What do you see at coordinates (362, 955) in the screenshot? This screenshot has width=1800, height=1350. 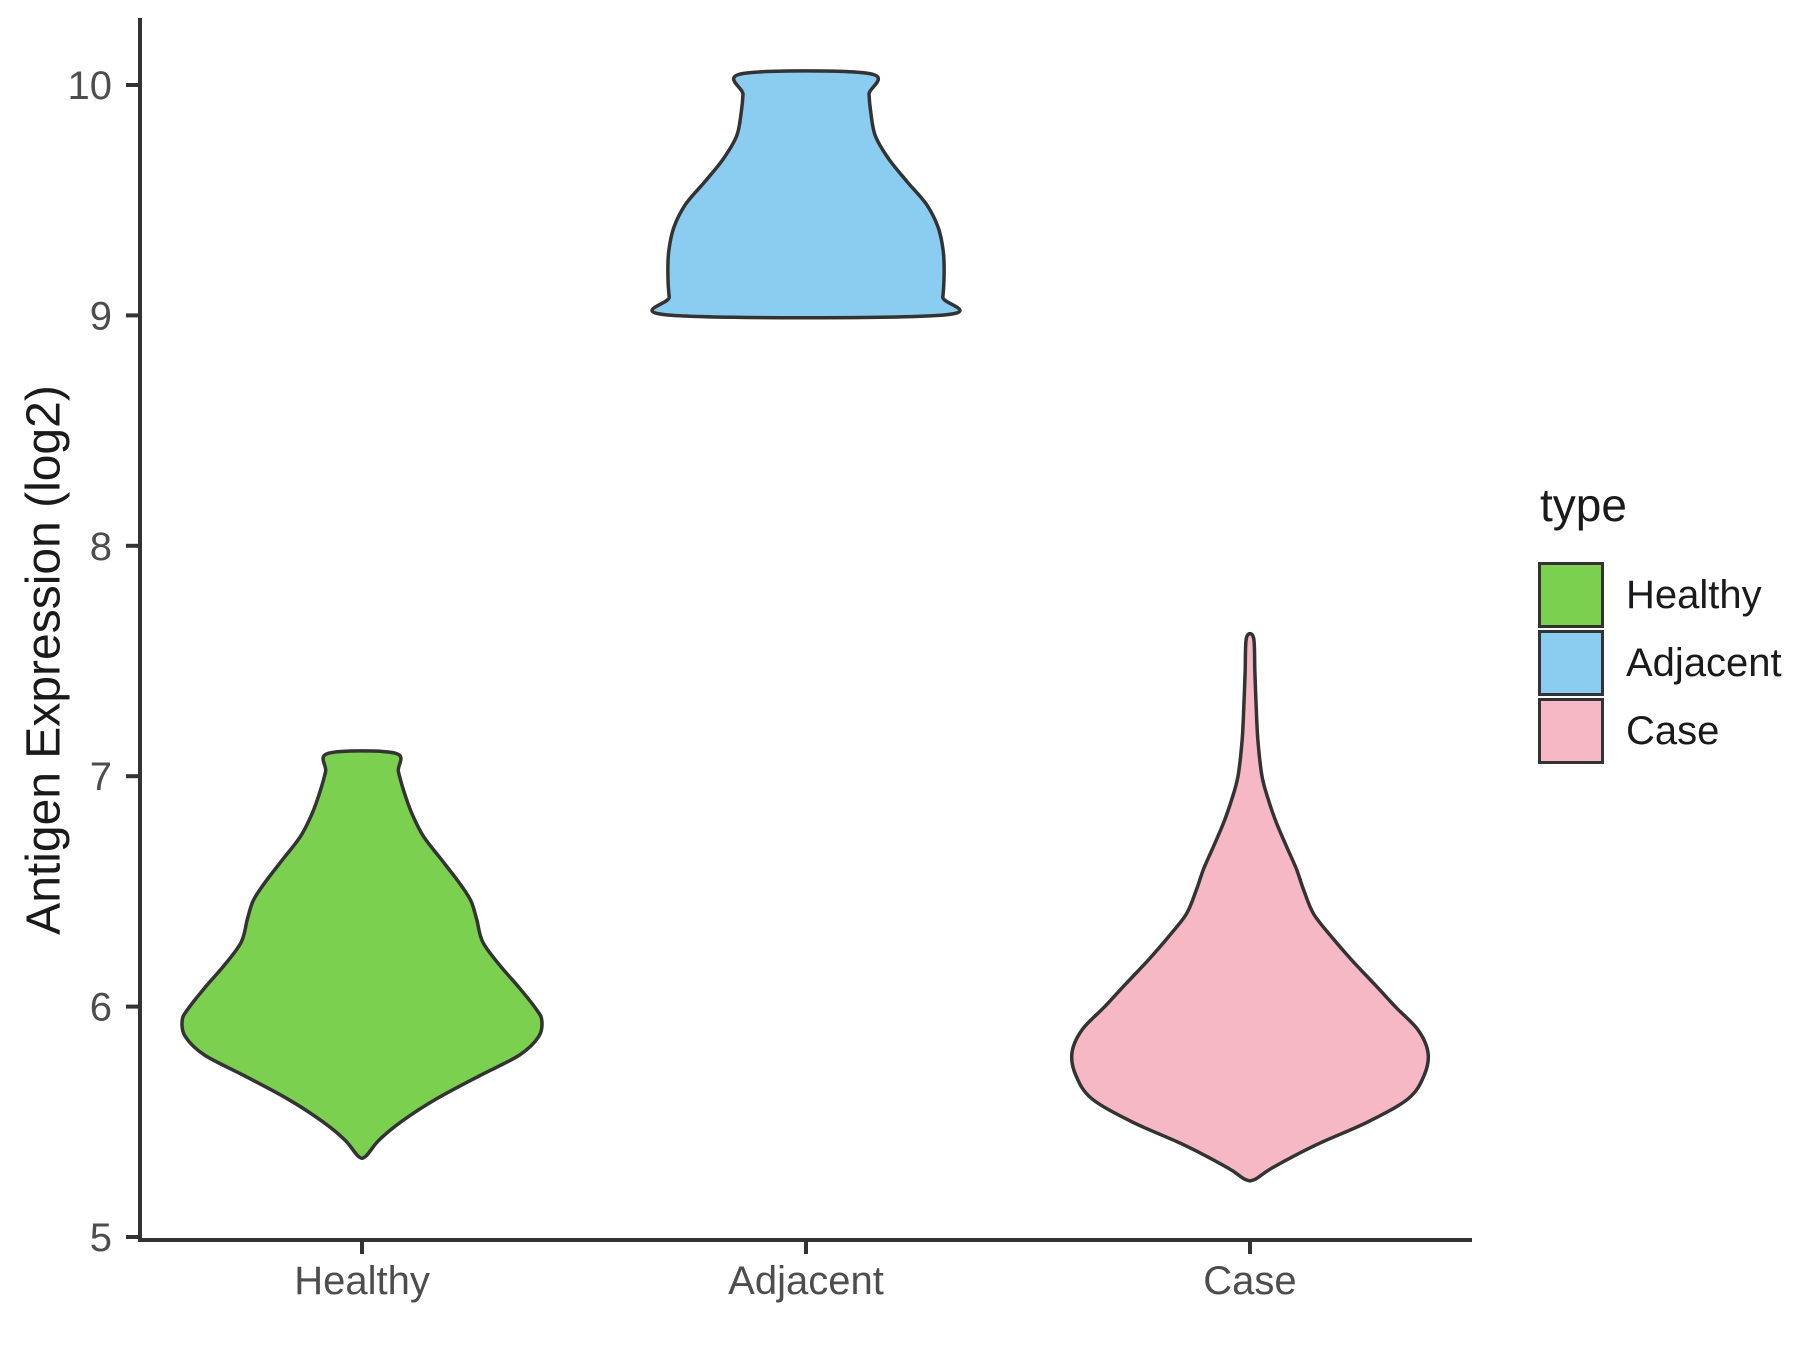 I see `violin-healthy` at bounding box center [362, 955].